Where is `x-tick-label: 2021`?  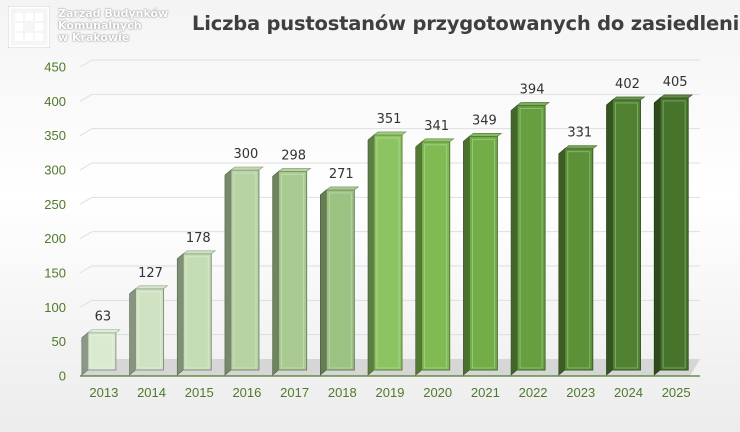 x-tick-label: 2021 is located at coordinates (485, 392).